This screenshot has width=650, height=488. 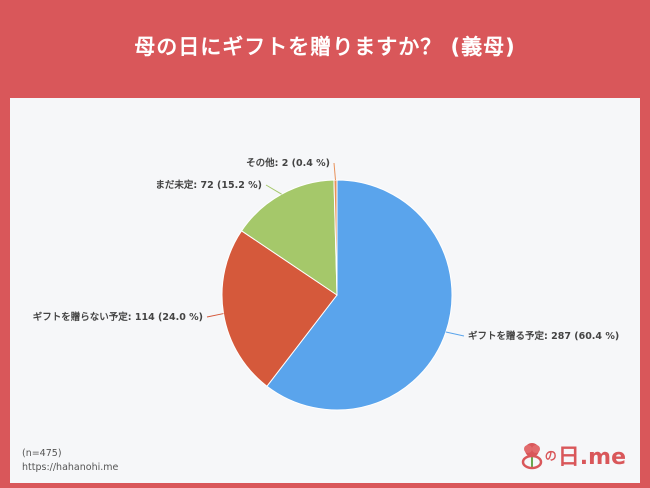 I want to click on site-logo: の 日.me, so click(x=572, y=455).